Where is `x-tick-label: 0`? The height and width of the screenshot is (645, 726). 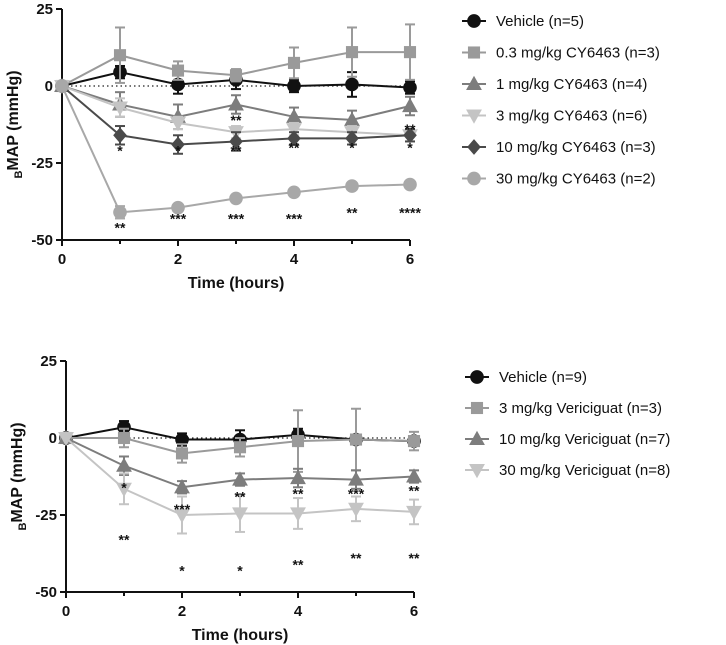 x-tick-label: 0 is located at coordinates (66, 611).